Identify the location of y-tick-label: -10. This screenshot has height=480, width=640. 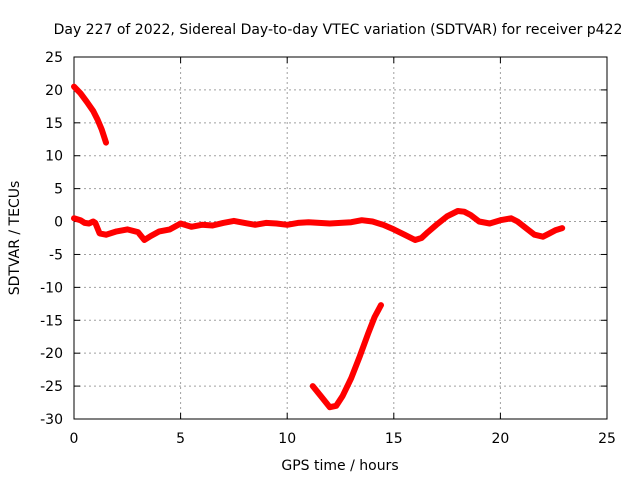
(51, 288).